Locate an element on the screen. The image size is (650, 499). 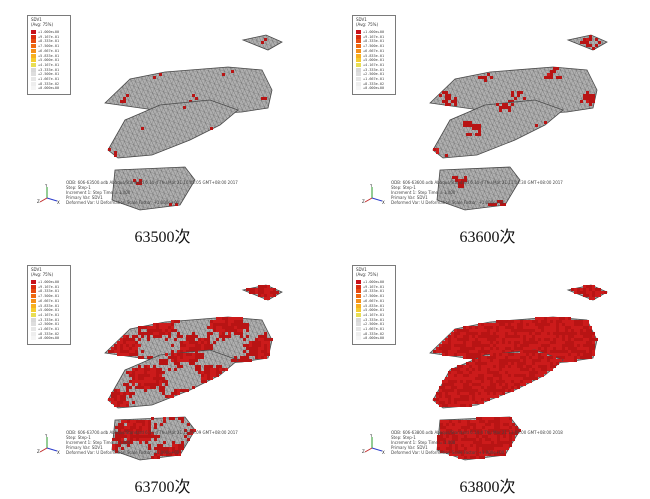
fe-mesh-render is located at coordinates (193, 372).